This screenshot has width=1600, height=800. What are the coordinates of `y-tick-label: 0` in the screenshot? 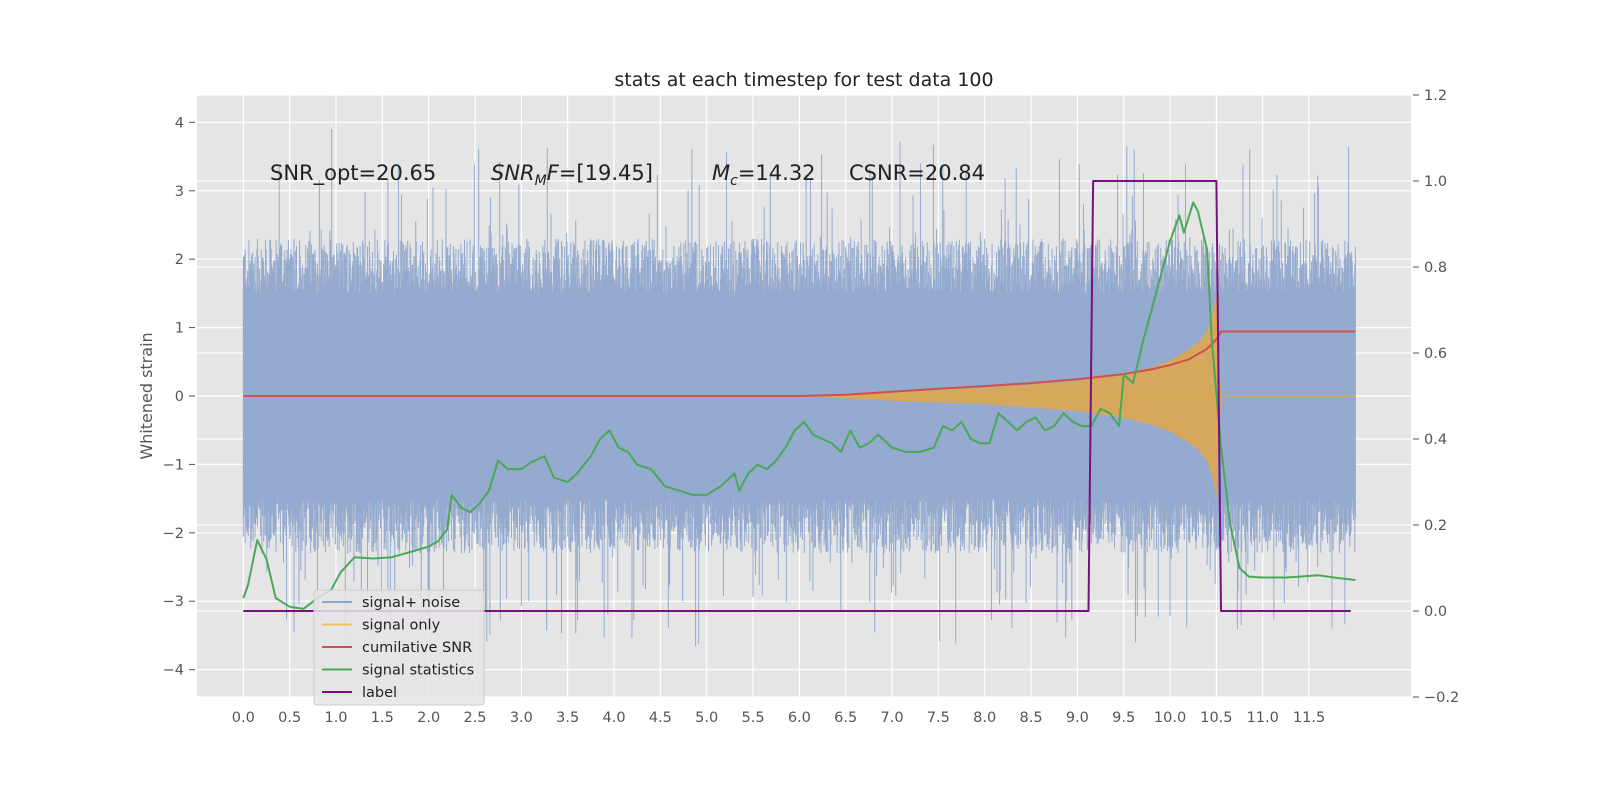 It's located at (179, 397).